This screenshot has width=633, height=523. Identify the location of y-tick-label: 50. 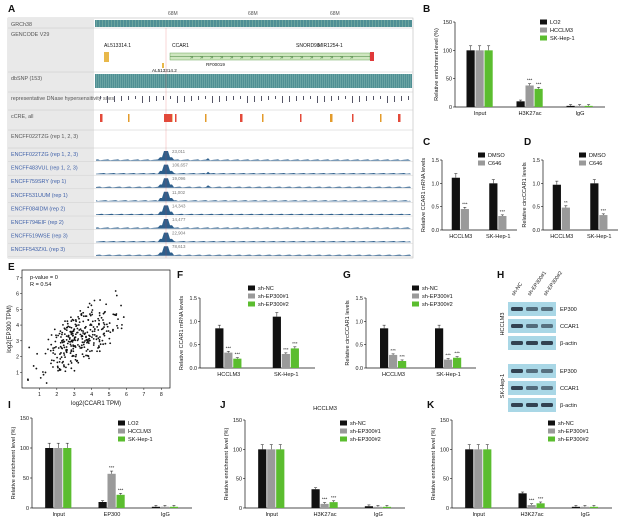
(239, 480).